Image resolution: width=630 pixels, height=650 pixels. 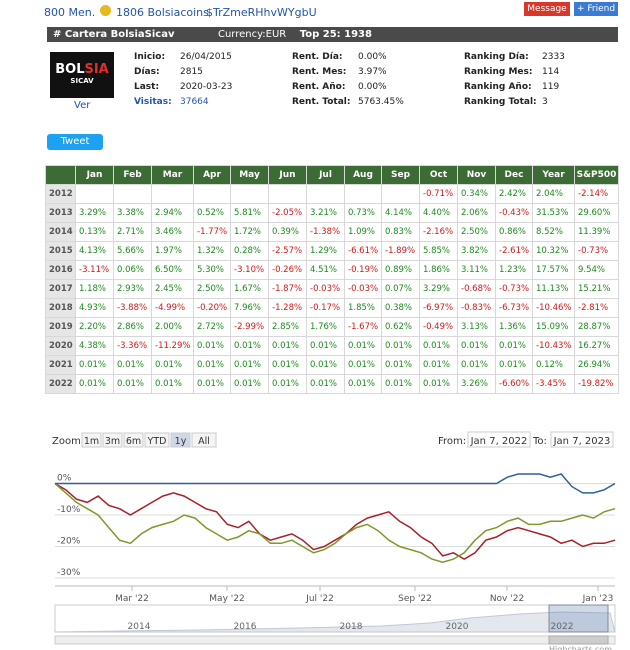 I want to click on return-cell: 3.13%, so click(x=476, y=327).